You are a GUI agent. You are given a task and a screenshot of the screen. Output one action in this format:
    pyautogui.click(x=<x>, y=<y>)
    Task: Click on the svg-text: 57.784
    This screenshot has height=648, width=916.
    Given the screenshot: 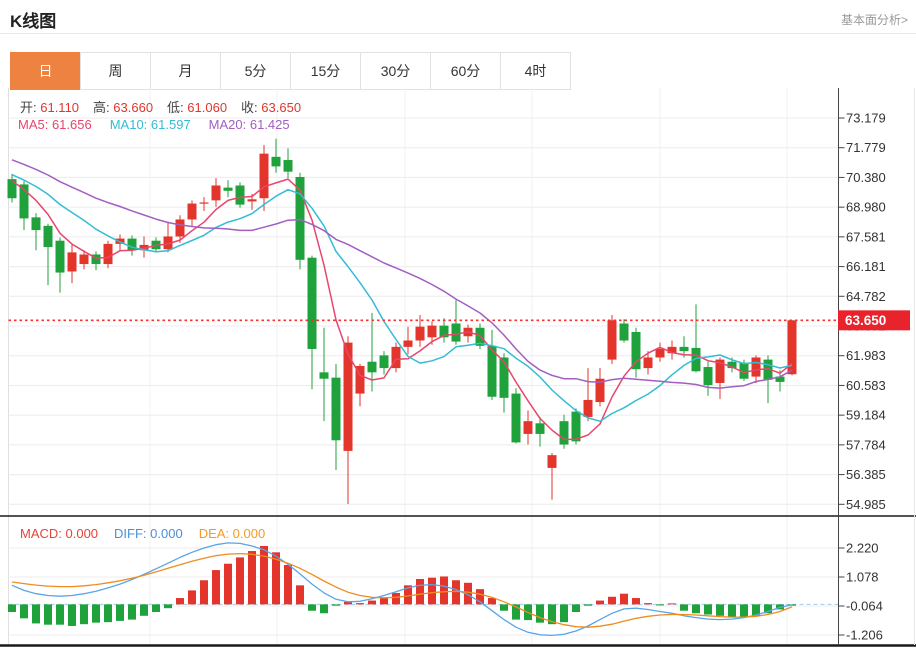 What is the action you would take?
    pyautogui.click(x=866, y=444)
    